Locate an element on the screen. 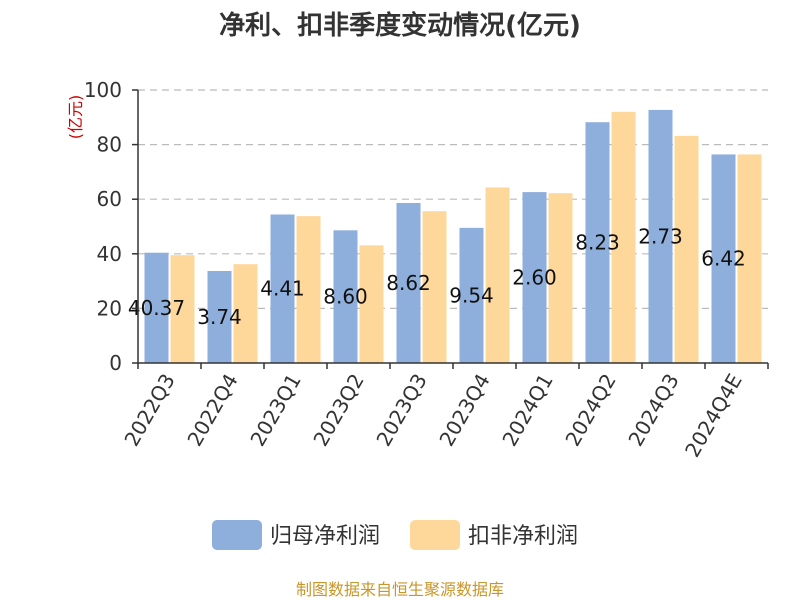 The image size is (800, 600). data-label: 4.41 is located at coordinates (282, 289).